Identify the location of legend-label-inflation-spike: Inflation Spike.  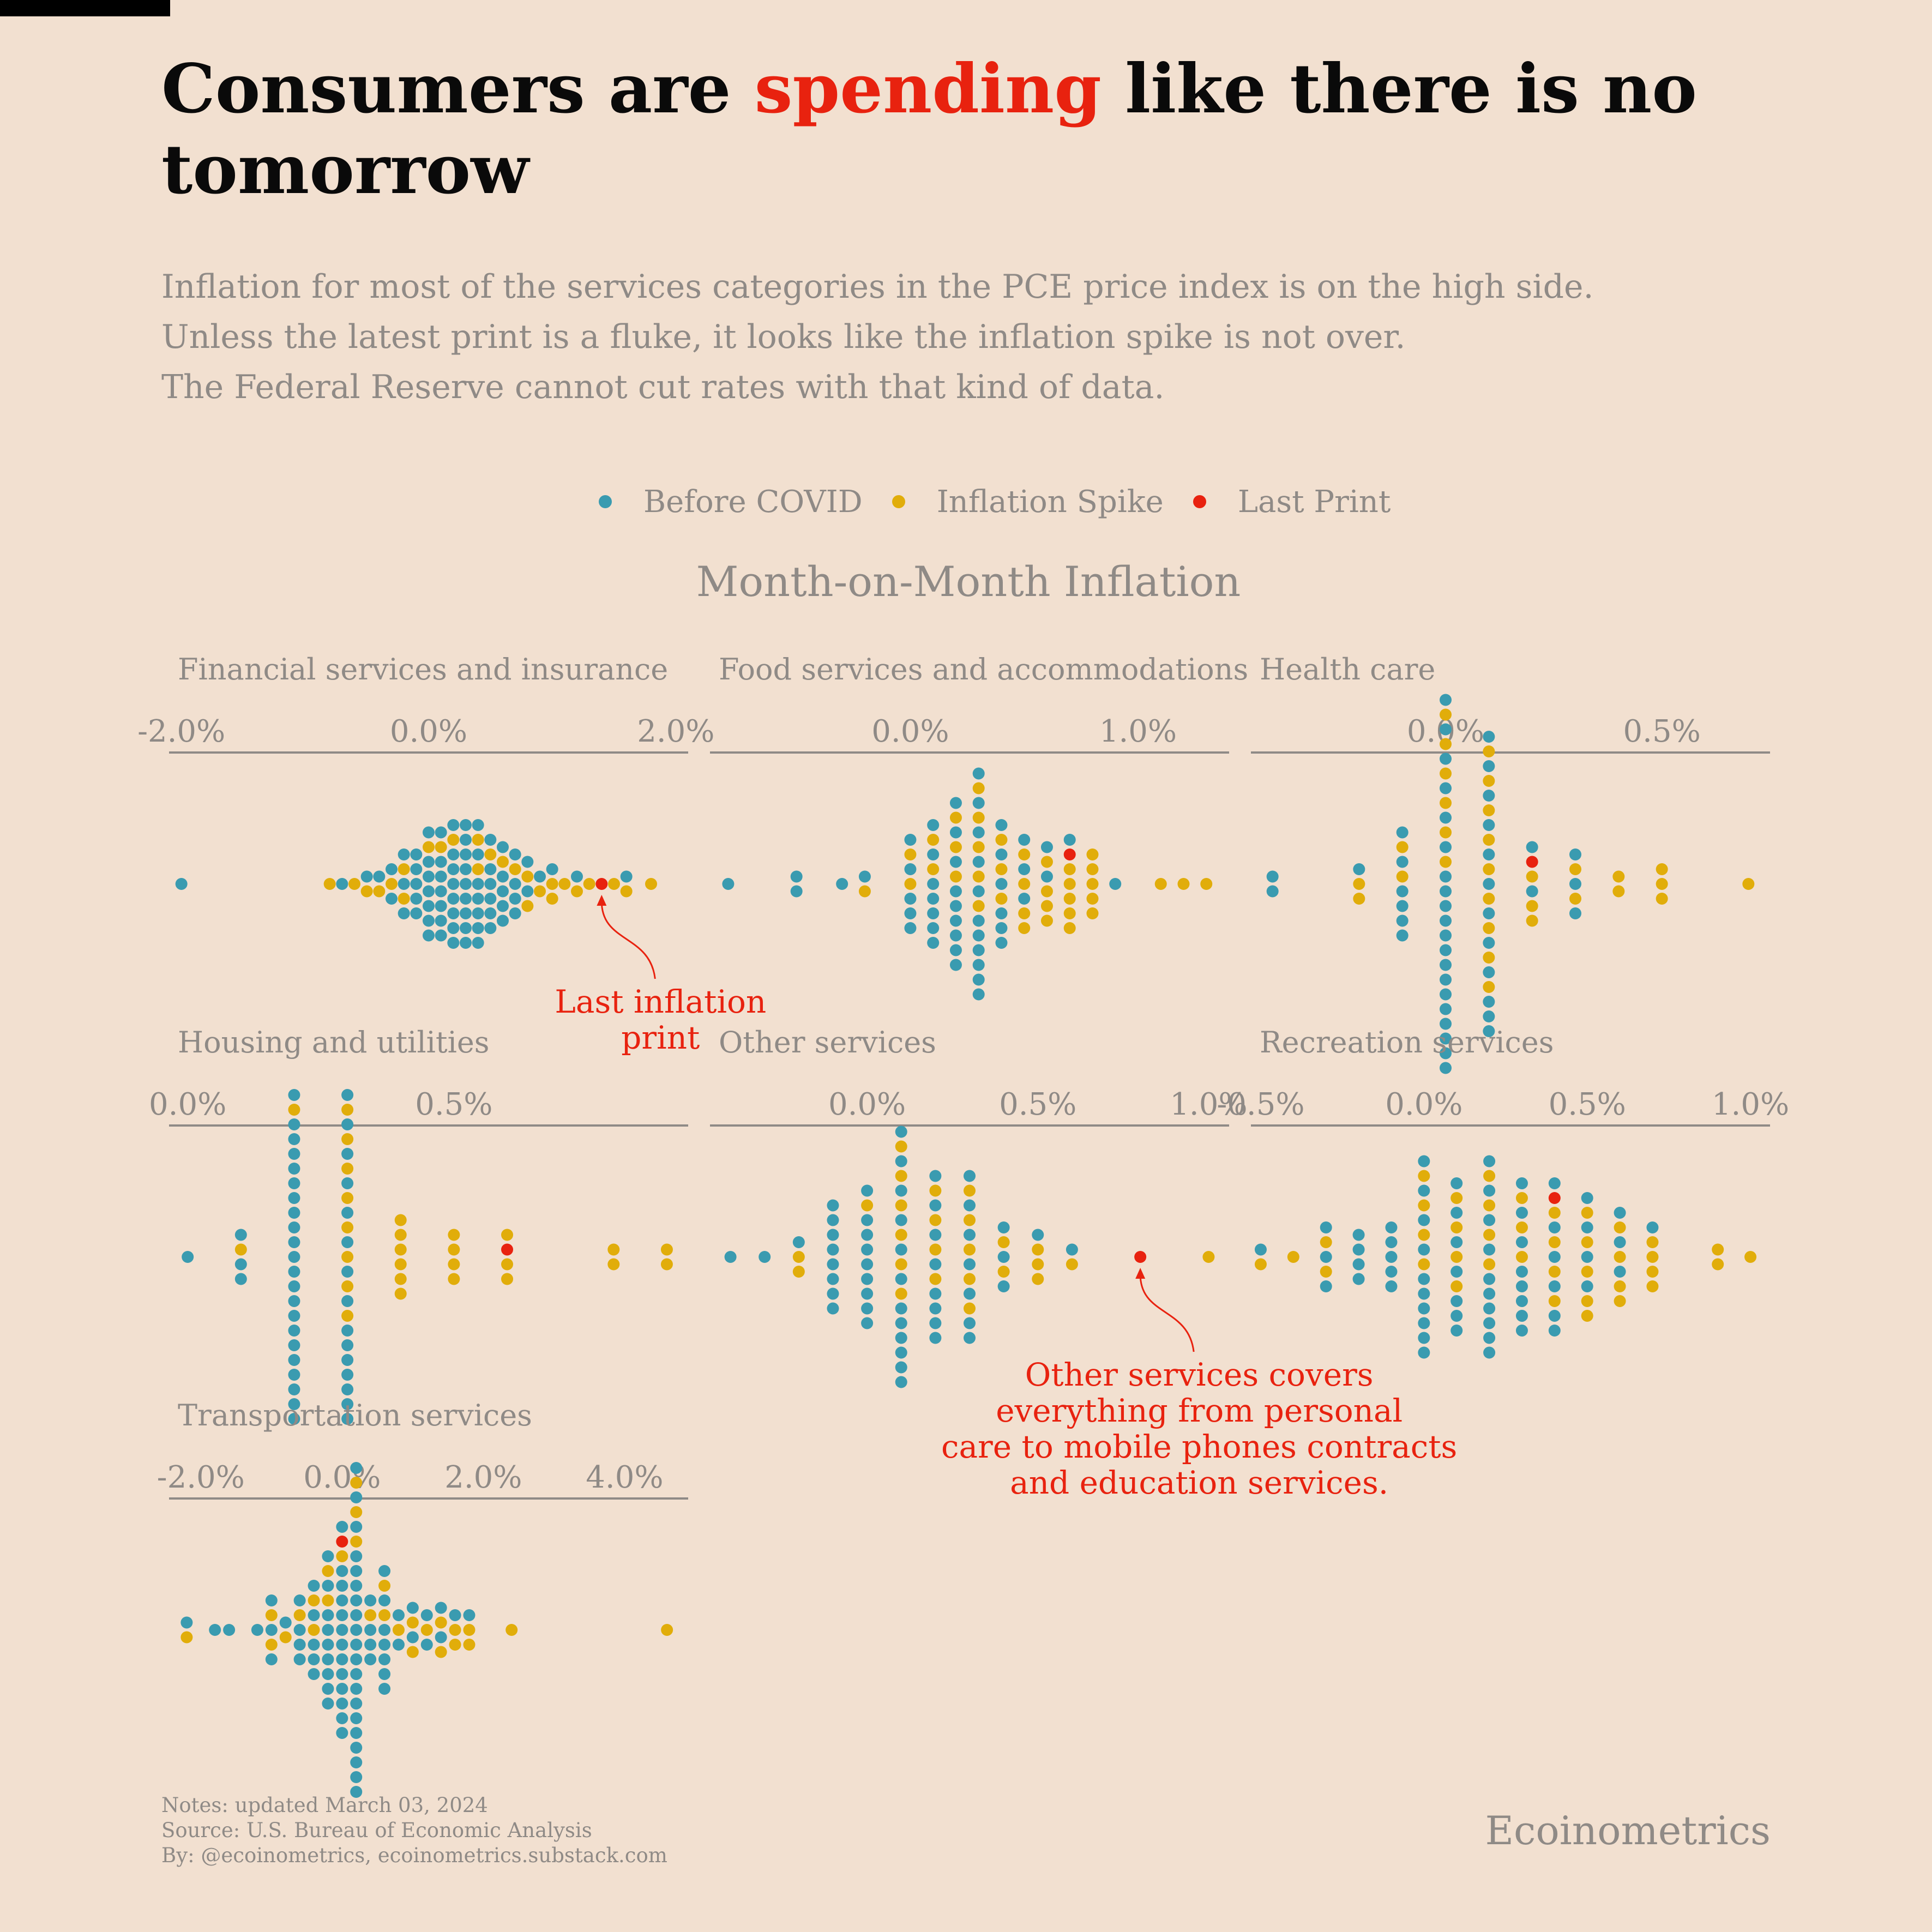
(1050, 502).